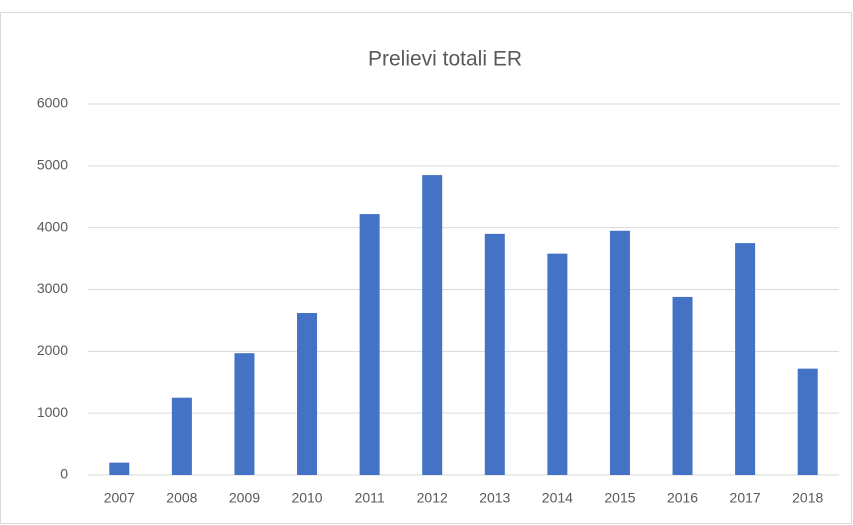  What do you see at coordinates (432, 498) in the screenshot?
I see `x-tick-label: 2012` at bounding box center [432, 498].